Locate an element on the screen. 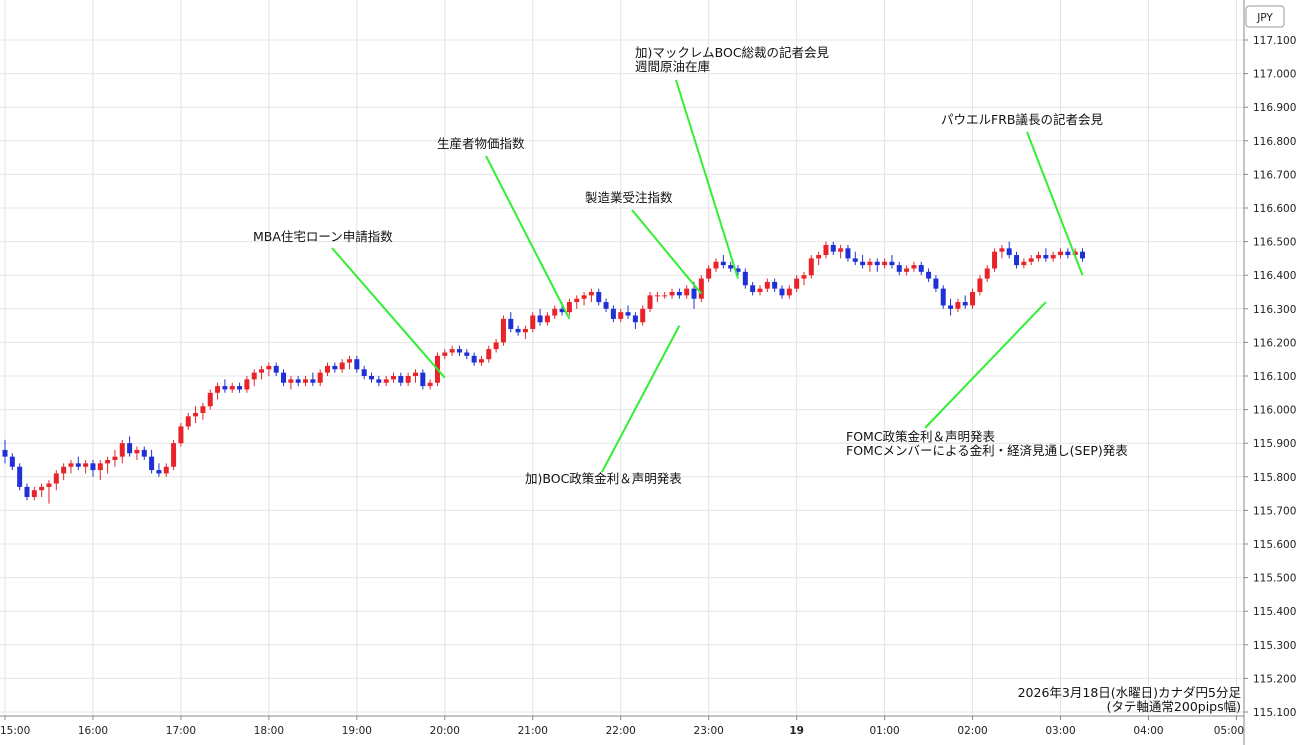 Image resolution: width=1300 pixels, height=745 pixels. x-tick-label: 03:00 is located at coordinates (1060, 731).